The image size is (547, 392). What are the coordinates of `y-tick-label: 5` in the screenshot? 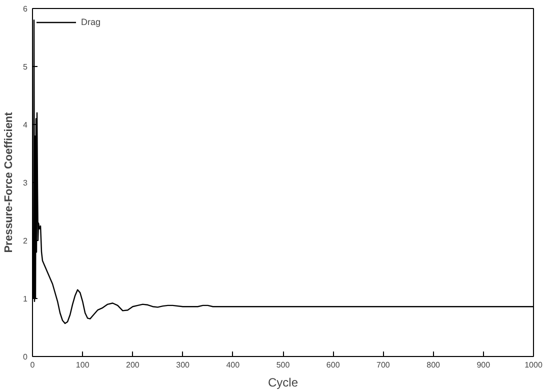 It's located at (25, 67).